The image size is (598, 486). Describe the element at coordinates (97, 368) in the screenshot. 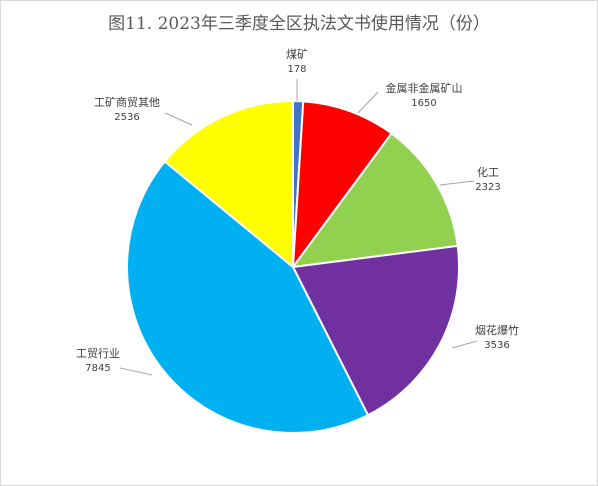

I see `value-label-4: 7845` at that location.